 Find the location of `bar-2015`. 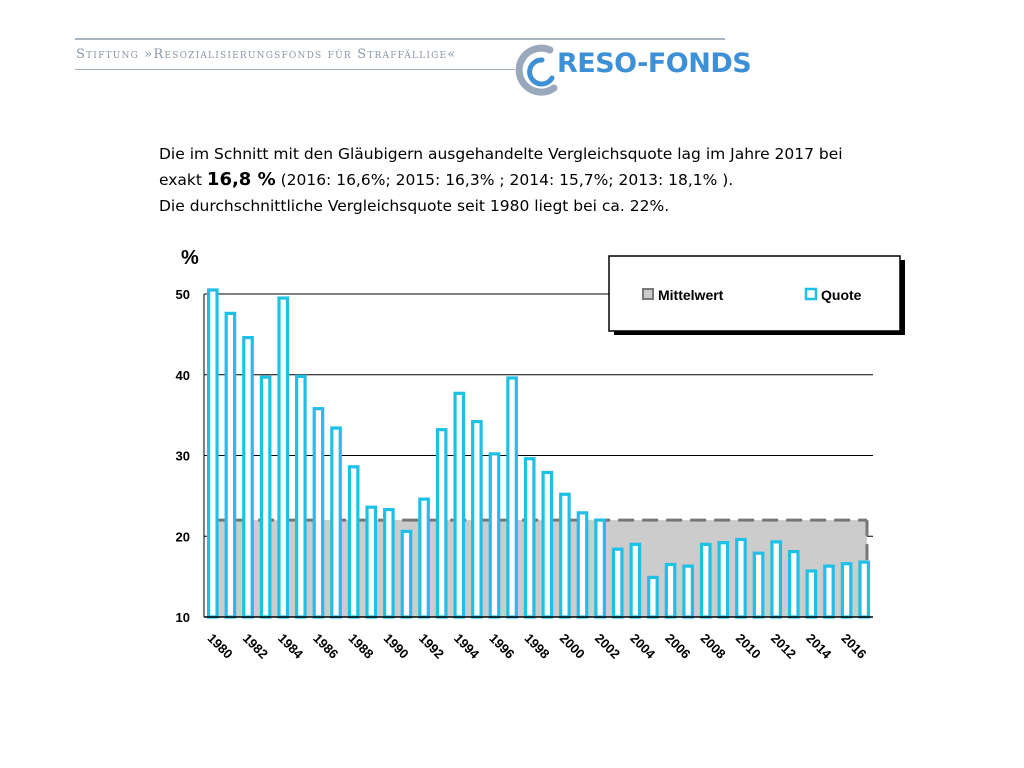

bar-2015 is located at coordinates (829, 591).